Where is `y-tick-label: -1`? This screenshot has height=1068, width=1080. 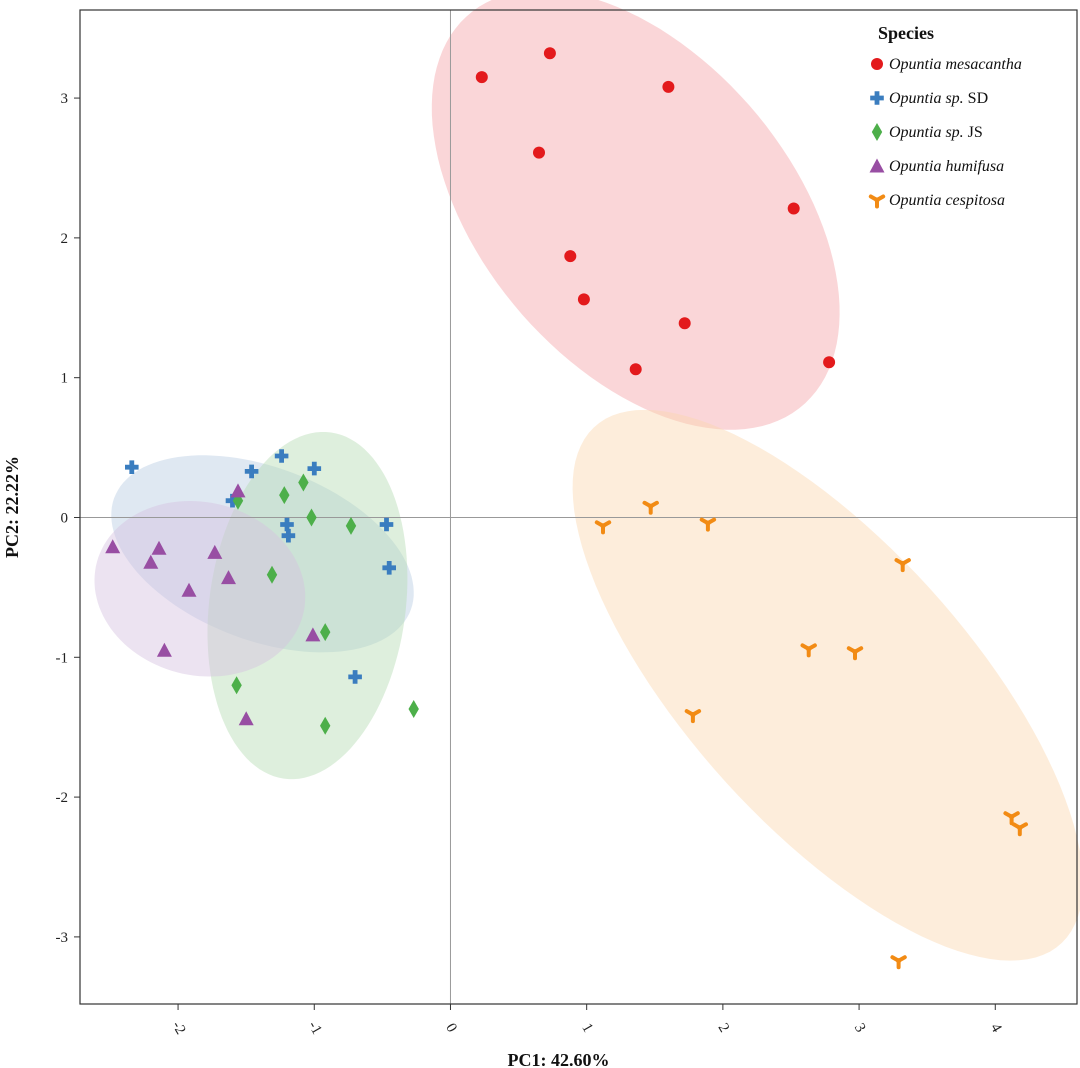 y-tick-label: -1 is located at coordinates (62, 658).